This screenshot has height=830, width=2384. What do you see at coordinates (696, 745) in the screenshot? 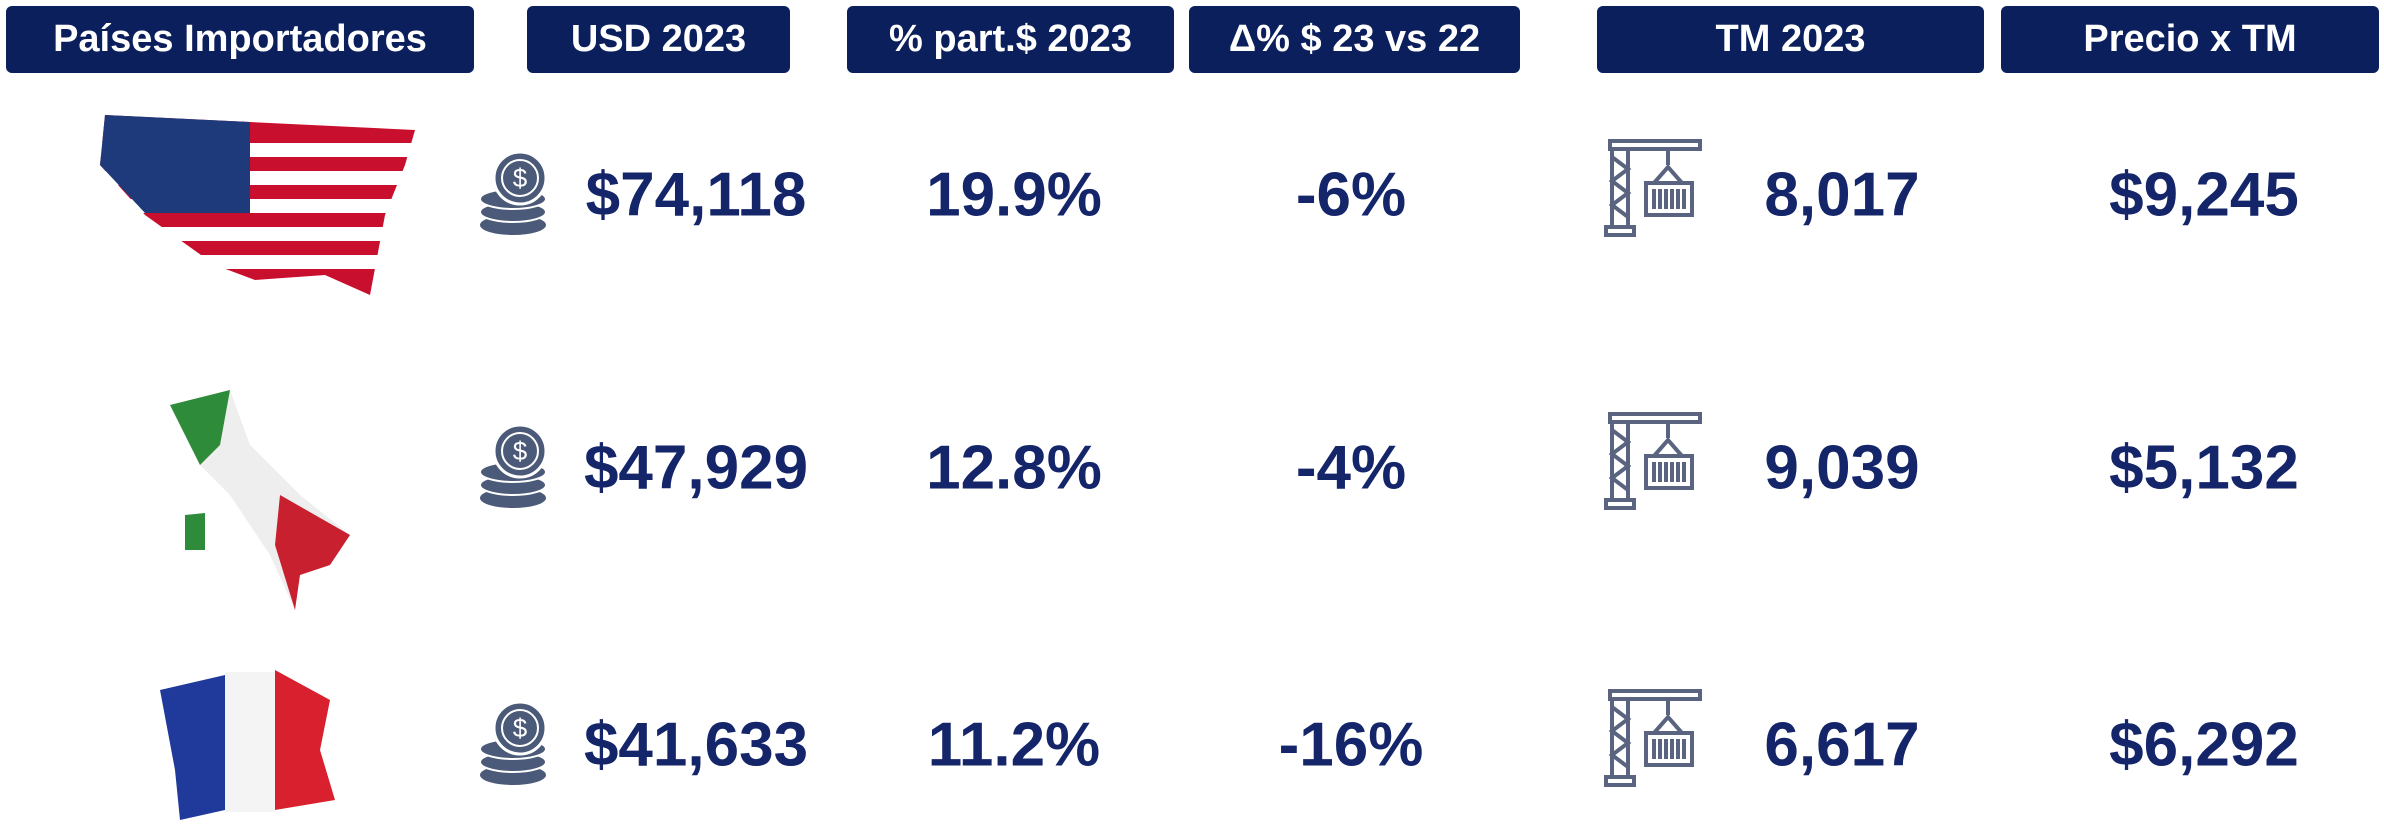
I see `cell-value: $41,633` at bounding box center [696, 745].